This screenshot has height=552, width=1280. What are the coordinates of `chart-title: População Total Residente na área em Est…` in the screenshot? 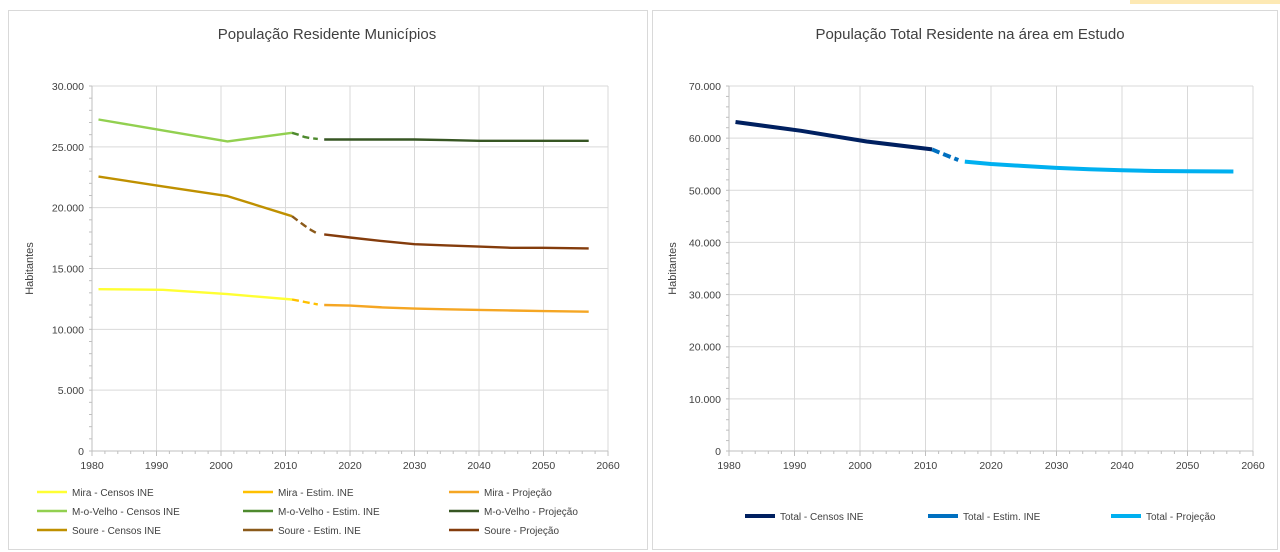 It's located at (969, 34).